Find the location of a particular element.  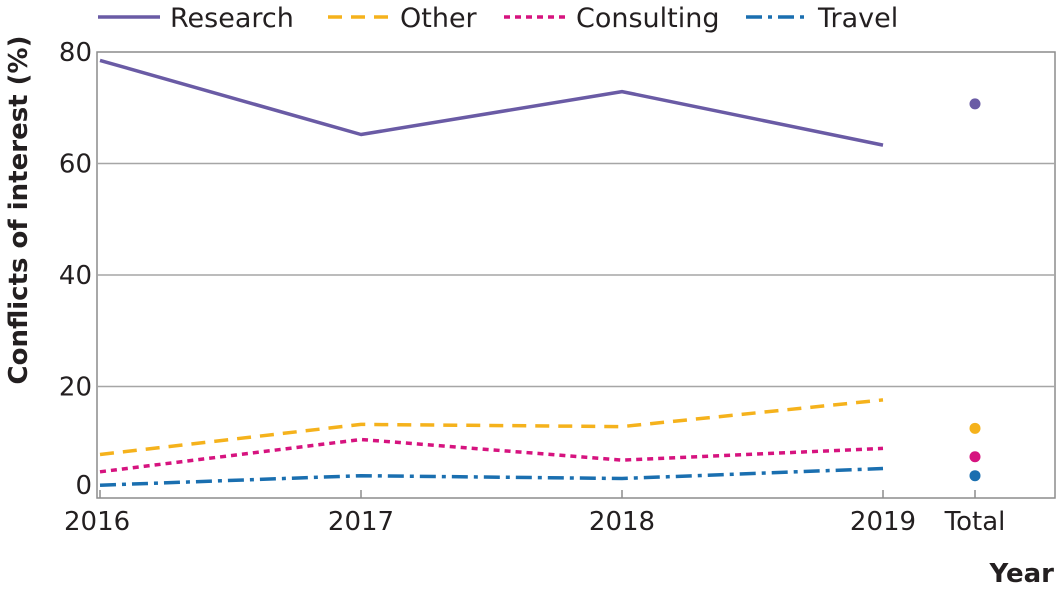

y-tick-label: 60 is located at coordinates (75, 165).